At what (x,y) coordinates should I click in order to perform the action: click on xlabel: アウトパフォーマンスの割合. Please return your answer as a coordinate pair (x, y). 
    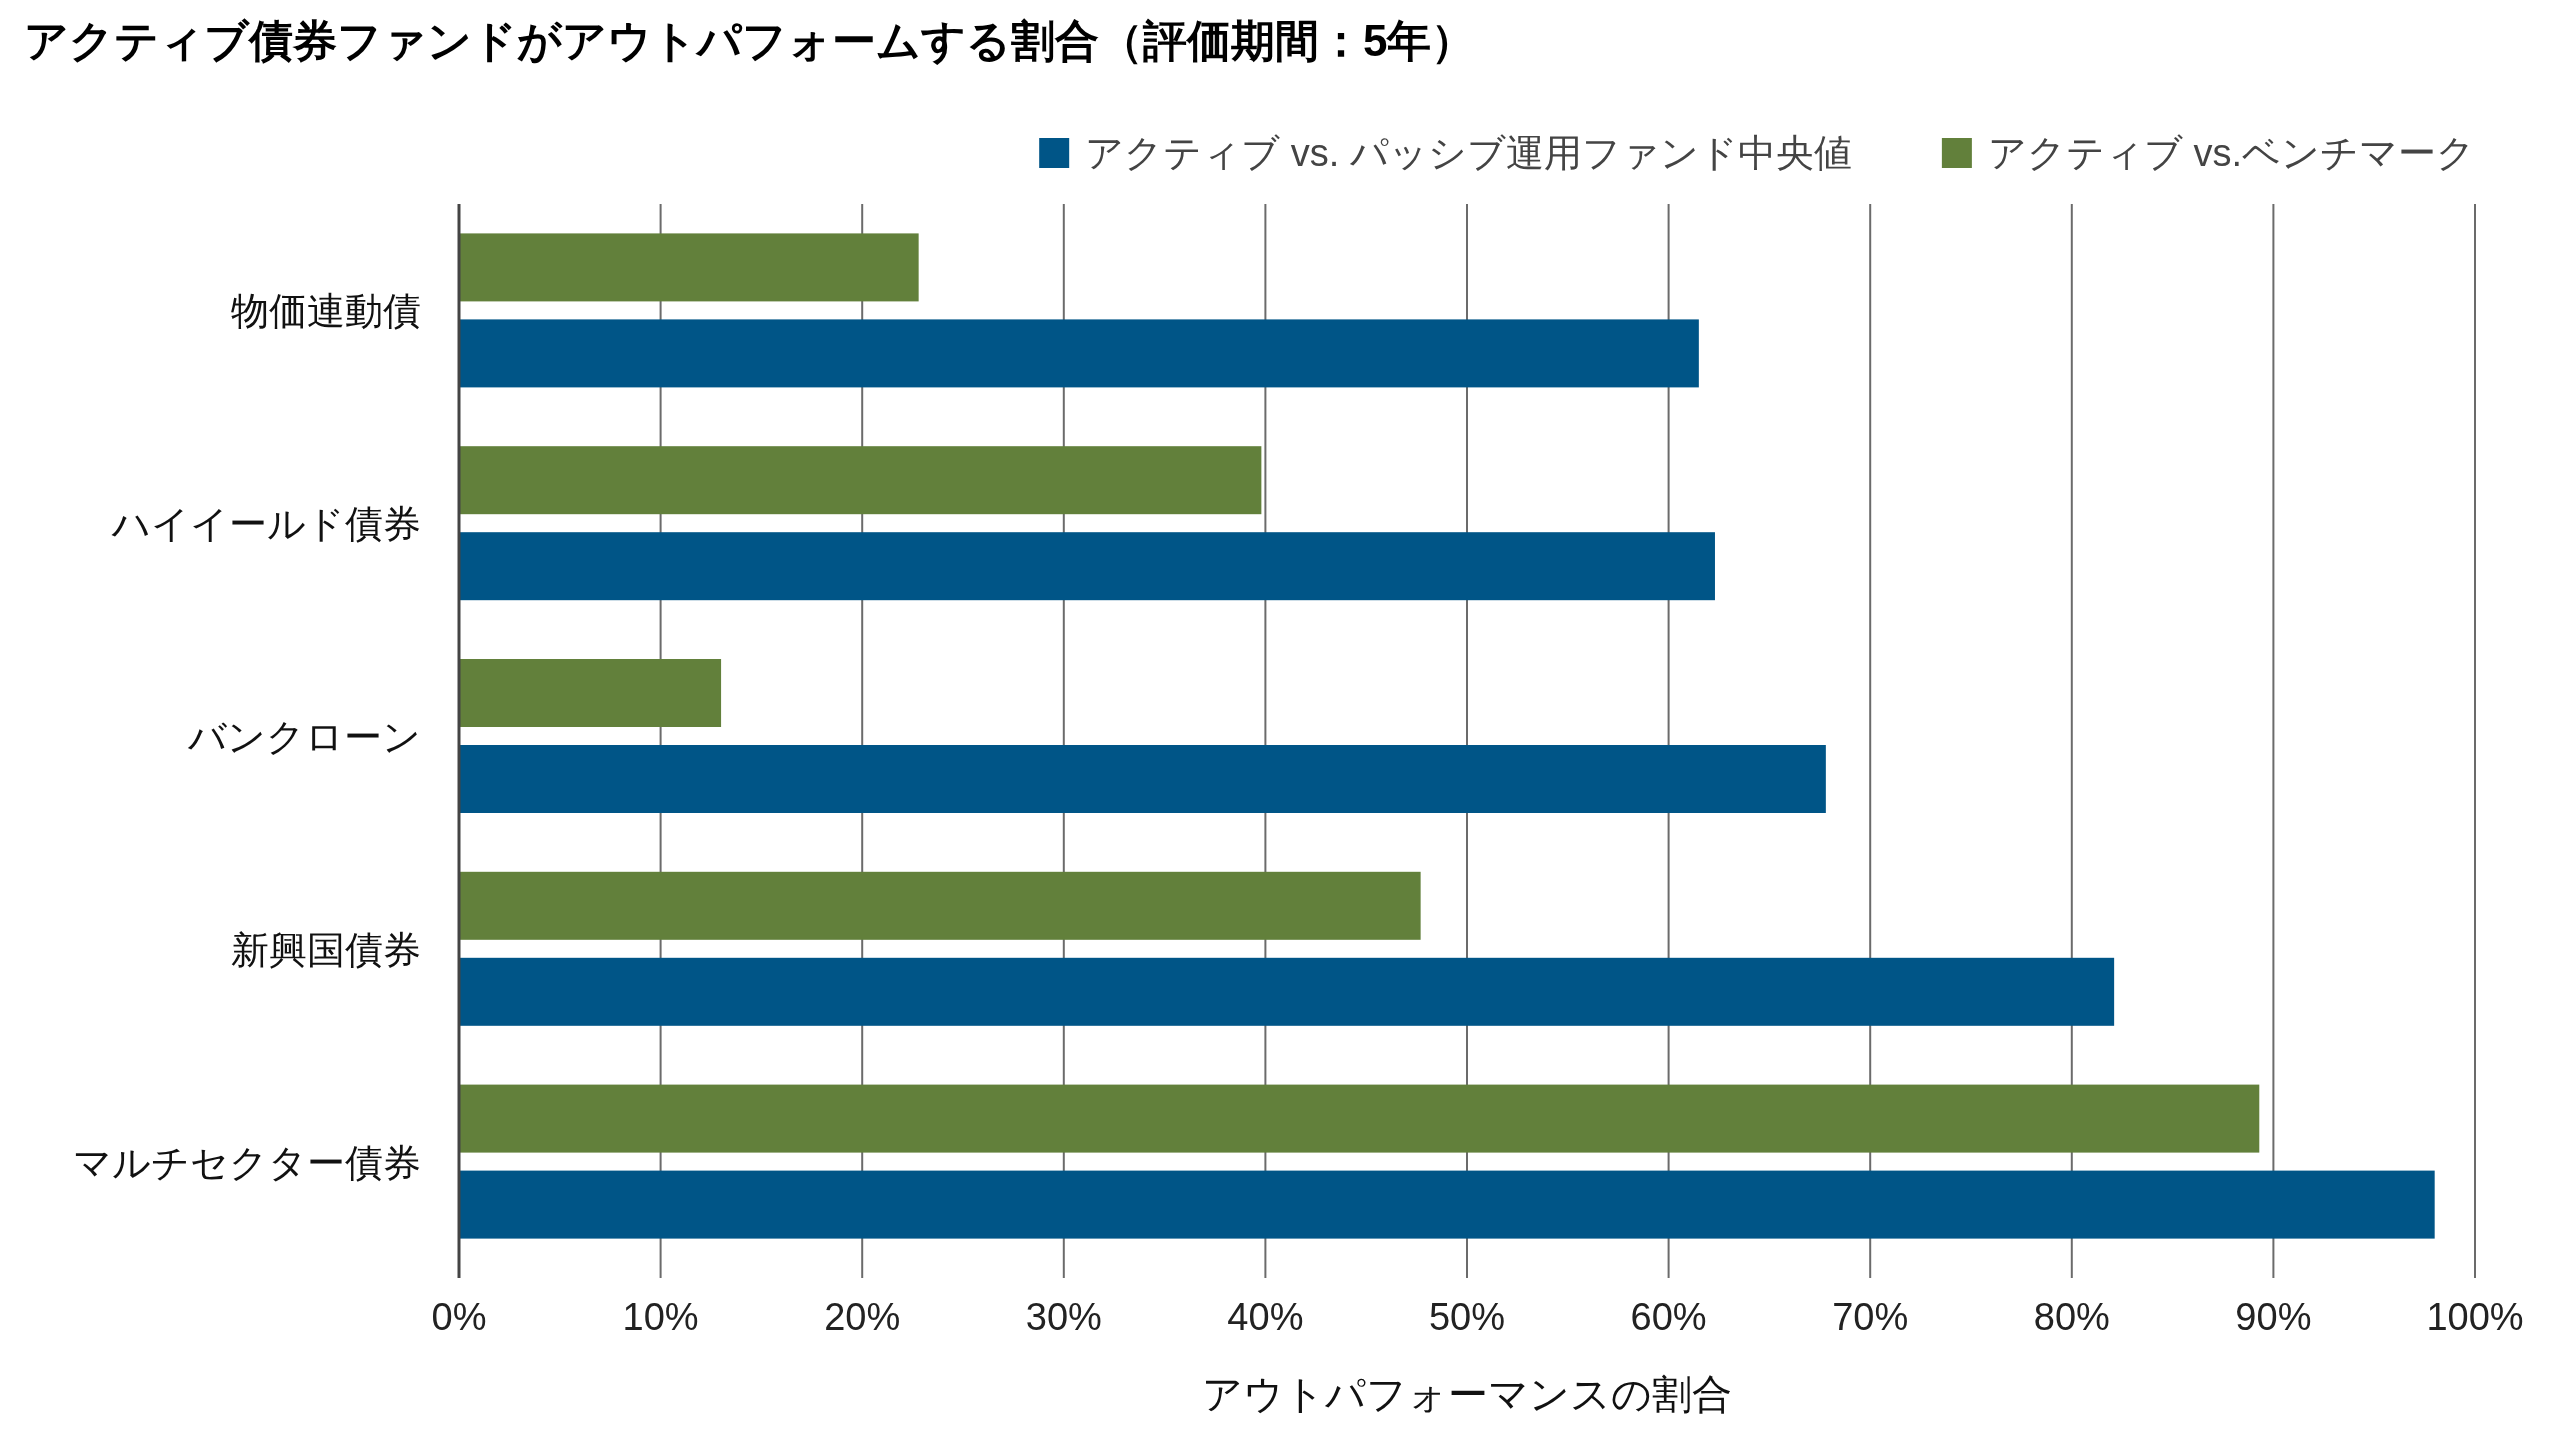
    Looking at the image, I should click on (1467, 1394).